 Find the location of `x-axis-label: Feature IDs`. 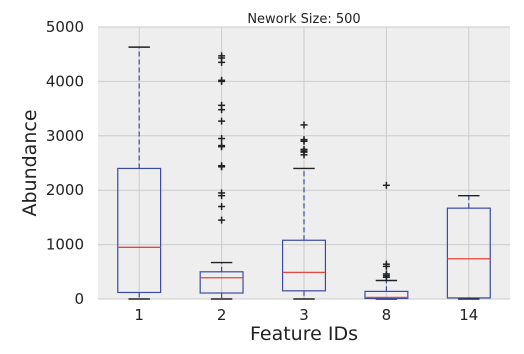

x-axis-label: Feature IDs is located at coordinates (304, 334).